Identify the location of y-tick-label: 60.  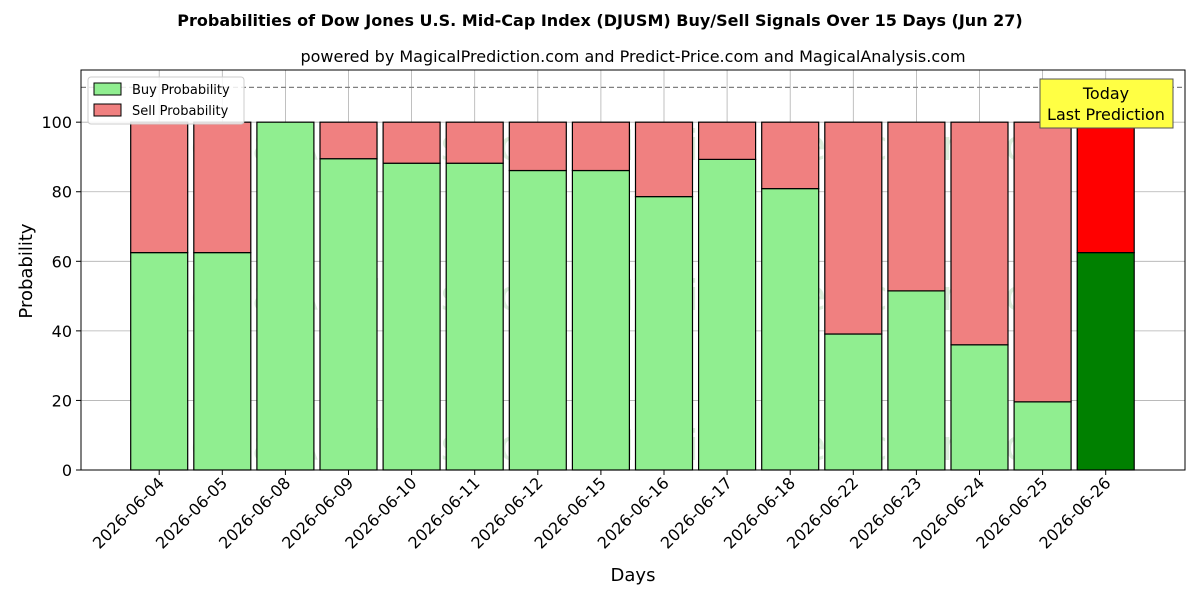
(62, 261).